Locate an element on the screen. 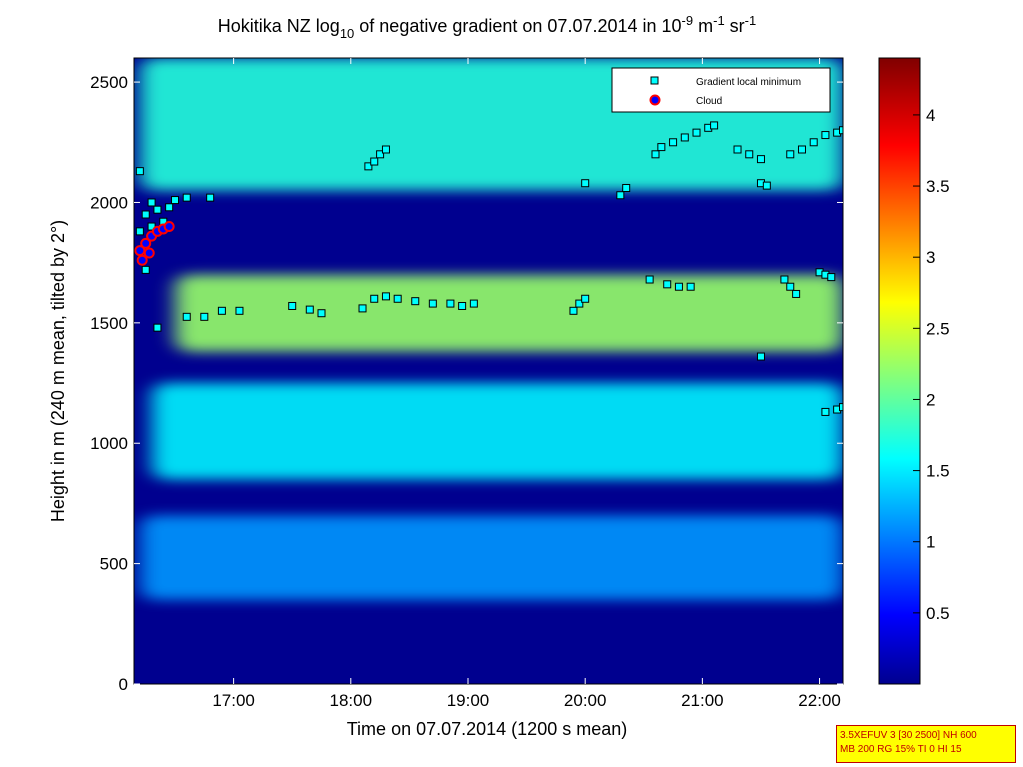 Image resolution: width=1023 pixels, height=767 pixels. y-tick-label: 1000 is located at coordinates (109, 443).